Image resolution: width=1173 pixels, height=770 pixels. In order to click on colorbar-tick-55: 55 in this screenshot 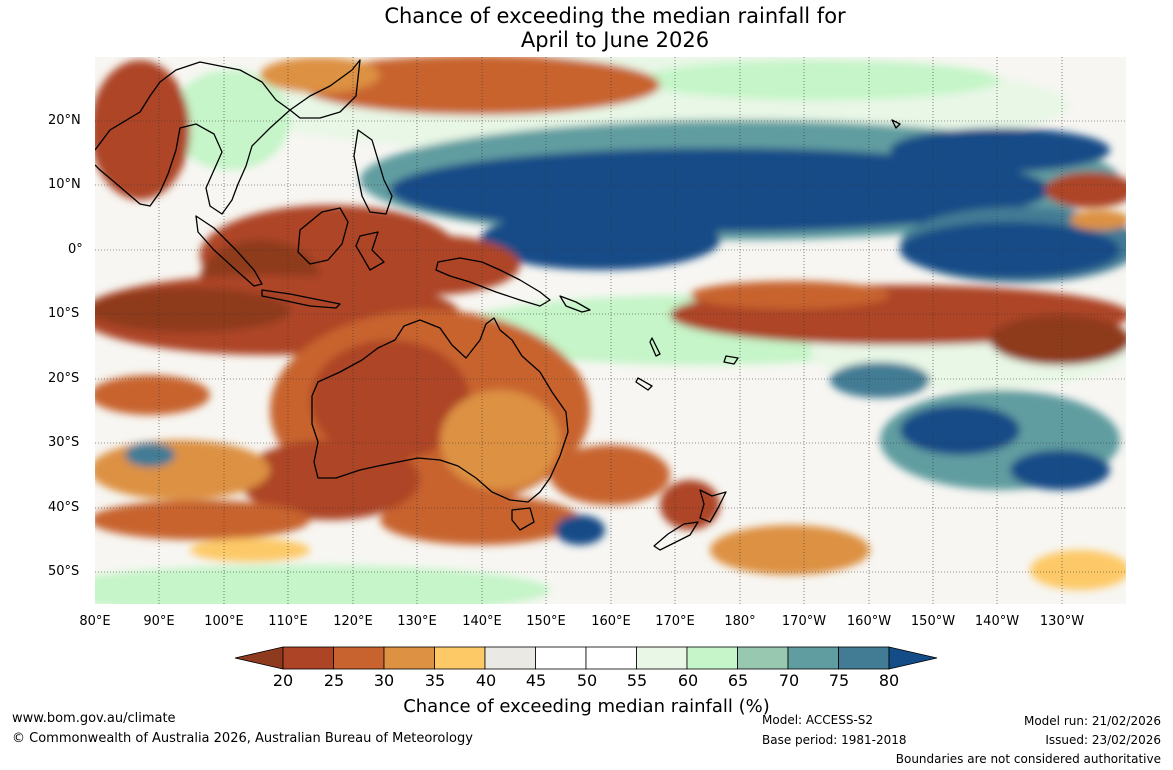, I will do `click(637, 680)`.